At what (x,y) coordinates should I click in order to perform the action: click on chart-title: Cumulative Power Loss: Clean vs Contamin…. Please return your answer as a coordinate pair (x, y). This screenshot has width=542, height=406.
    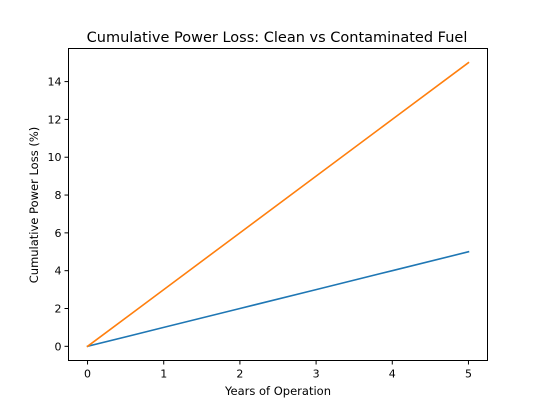
    Looking at the image, I should click on (277, 38).